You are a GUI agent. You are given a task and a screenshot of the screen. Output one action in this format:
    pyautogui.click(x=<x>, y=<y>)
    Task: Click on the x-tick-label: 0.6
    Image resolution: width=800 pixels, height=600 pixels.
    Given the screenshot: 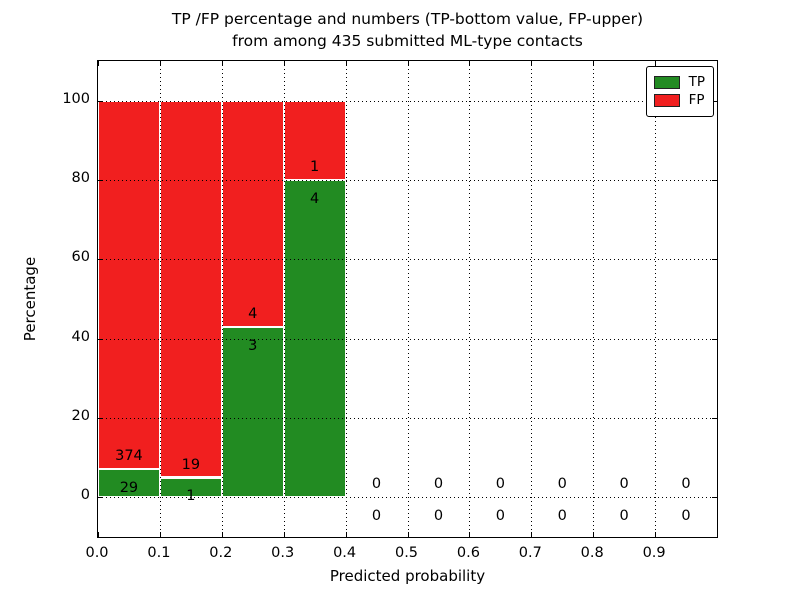 What is the action you would take?
    pyautogui.click(x=468, y=553)
    